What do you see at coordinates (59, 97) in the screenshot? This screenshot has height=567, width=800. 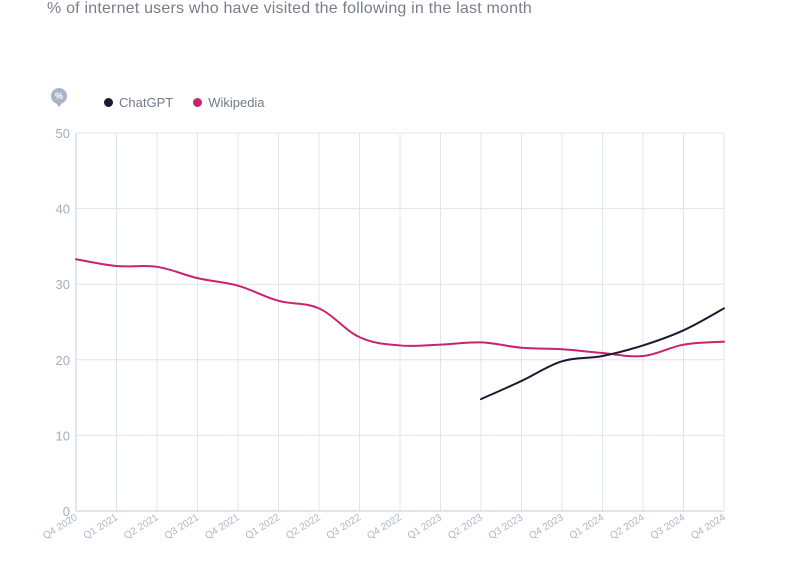 I see `unit-badge: %` at bounding box center [59, 97].